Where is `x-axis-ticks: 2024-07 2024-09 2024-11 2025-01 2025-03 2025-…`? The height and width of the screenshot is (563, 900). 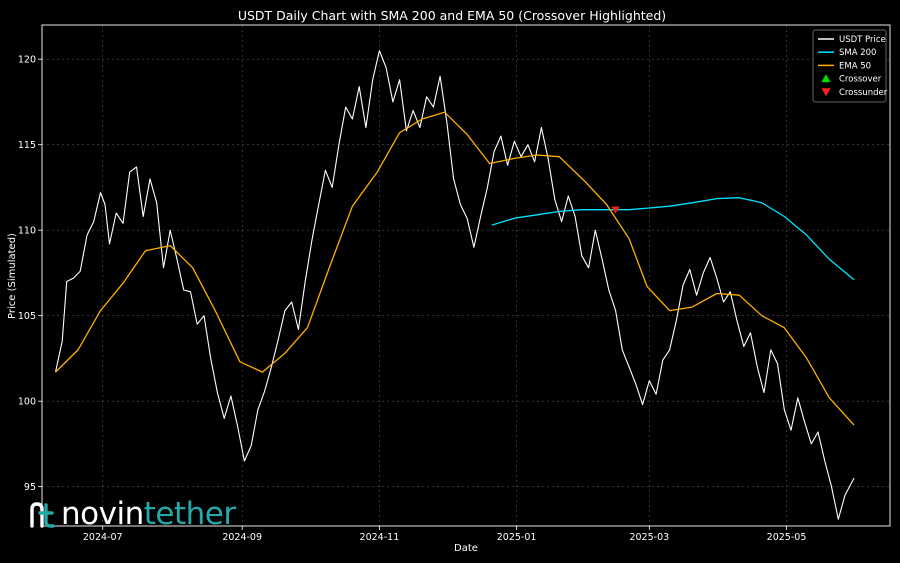
x-axis-ticks: 2024-07 2024-09 2024-11 2025-01 2025-03 2025-… is located at coordinates (445, 534).